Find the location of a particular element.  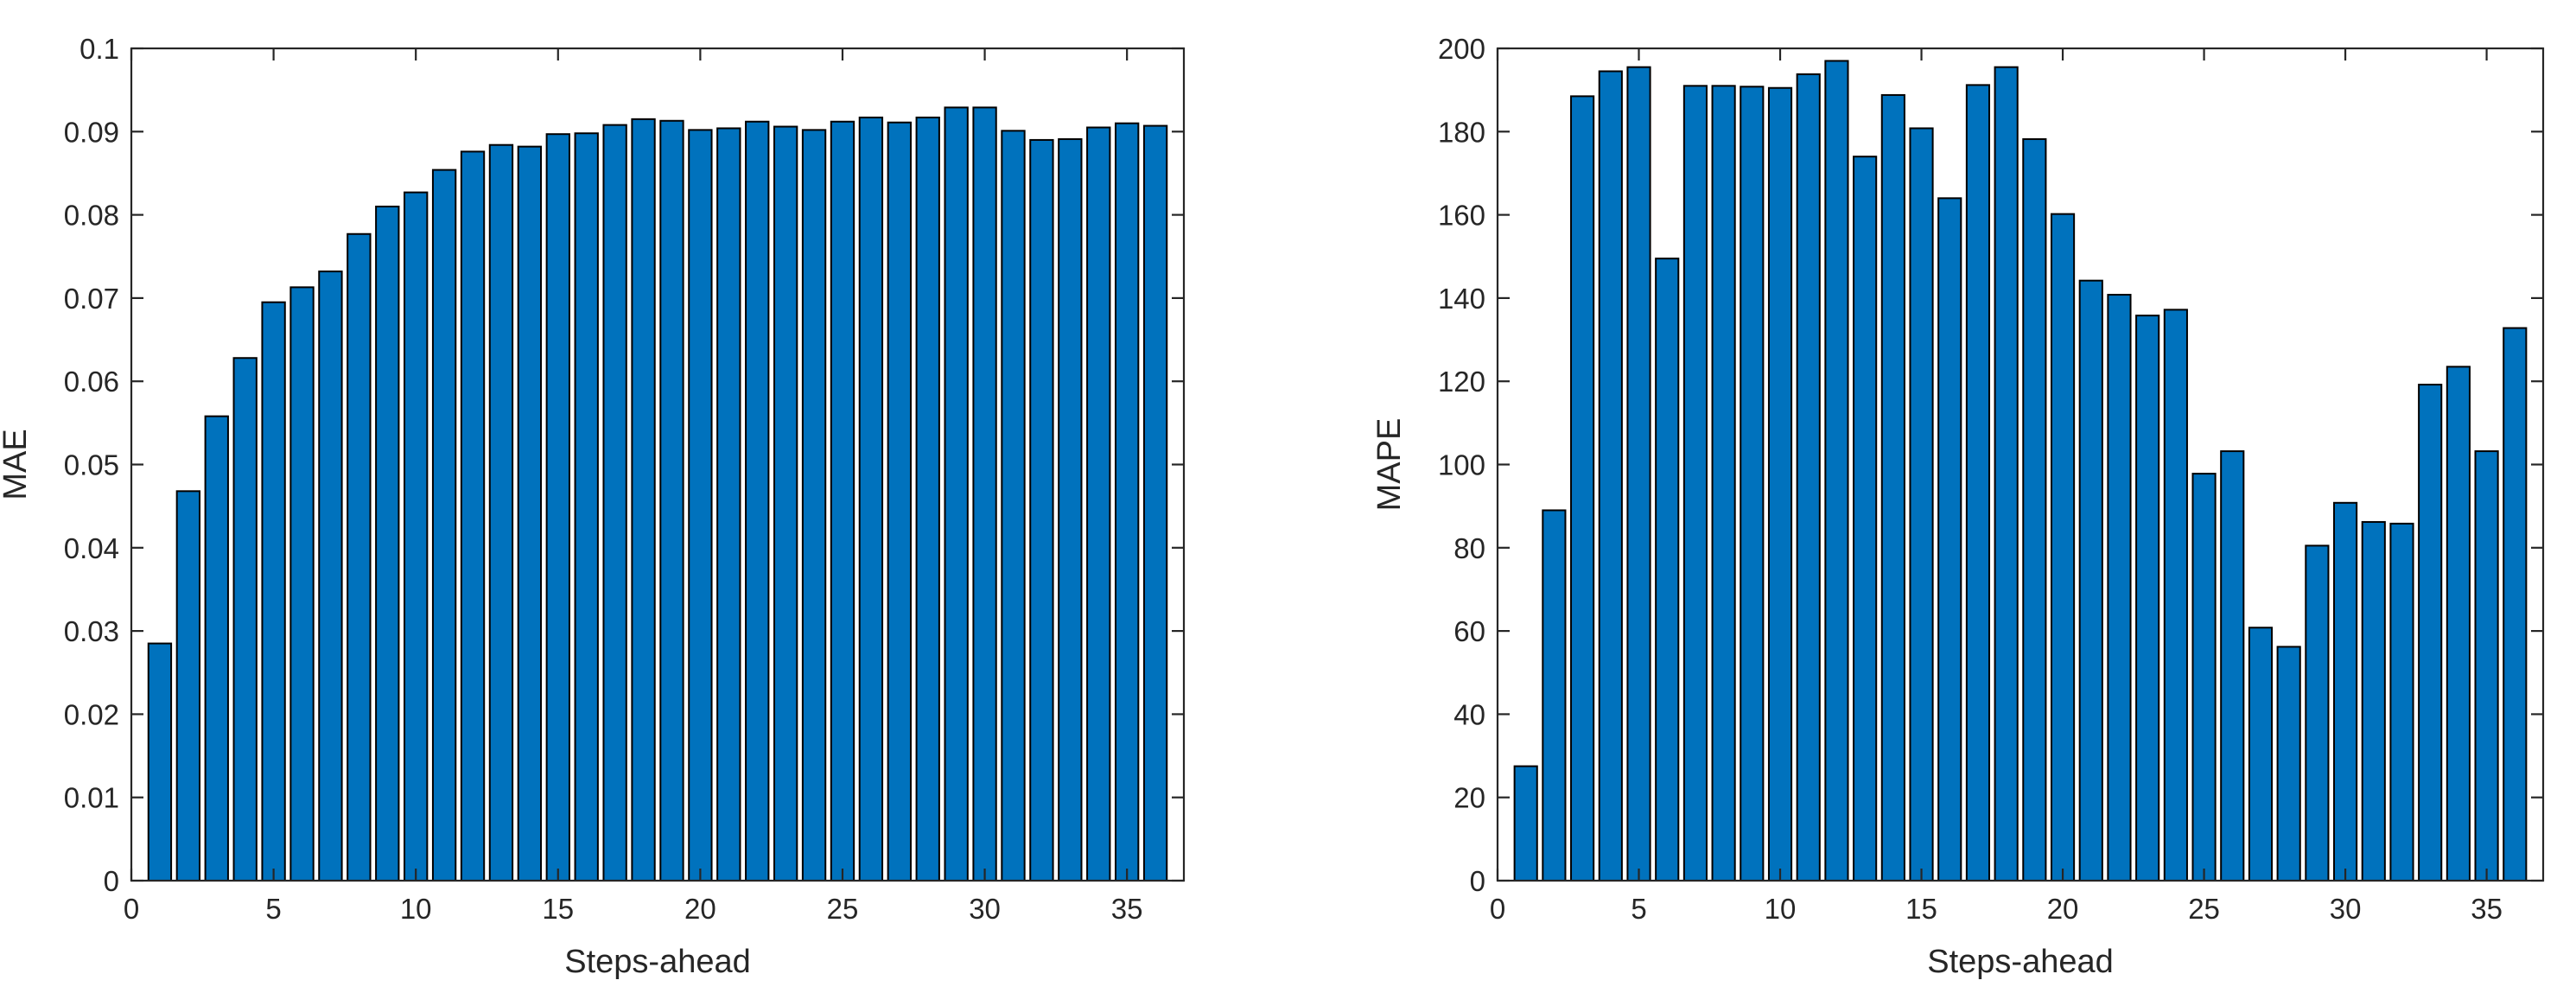

mape-y-tick-label: 160 is located at coordinates (1461, 216).